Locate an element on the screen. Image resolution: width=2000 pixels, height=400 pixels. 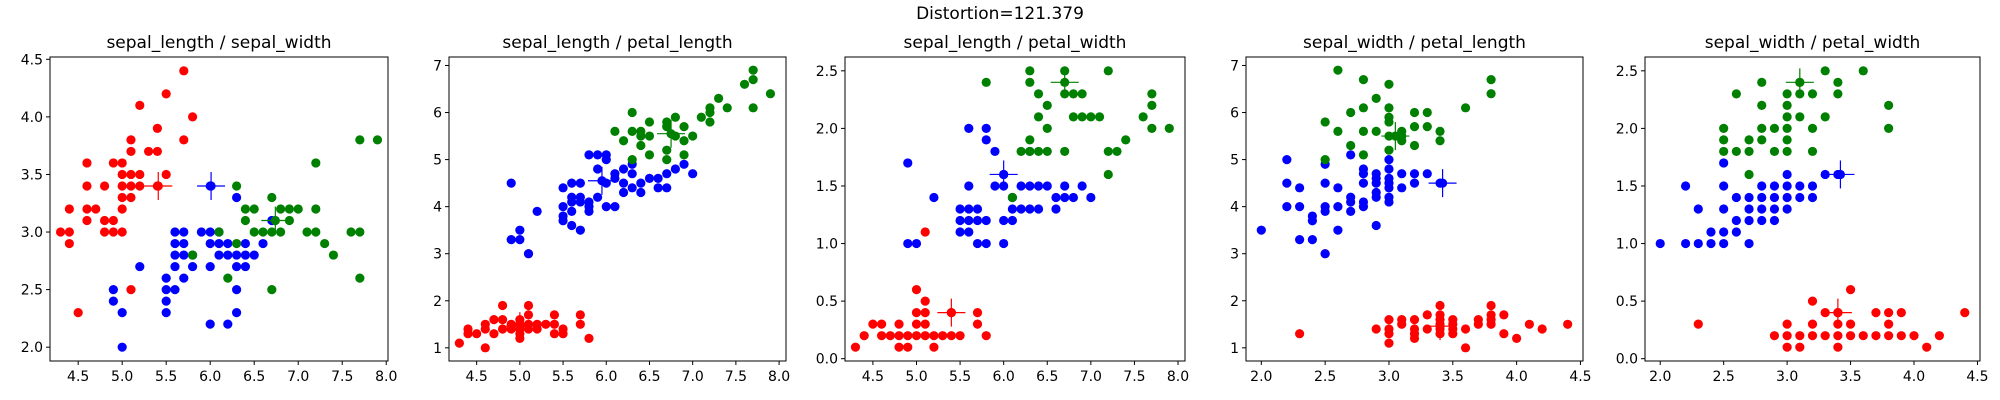
x-tick-label: 7.0 is located at coordinates (693, 377).